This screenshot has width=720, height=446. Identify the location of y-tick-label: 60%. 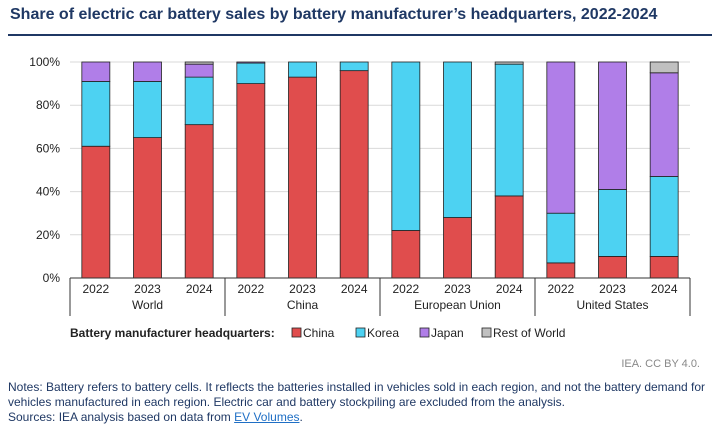
(48, 148).